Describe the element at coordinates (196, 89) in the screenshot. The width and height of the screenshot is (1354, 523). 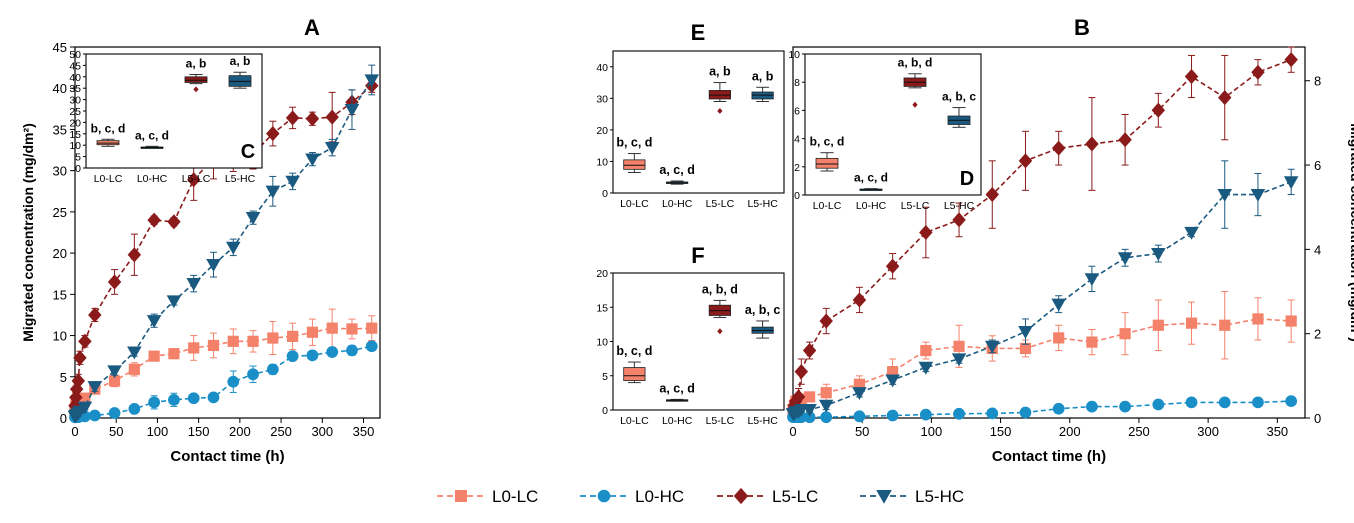
I see `outlier` at that location.